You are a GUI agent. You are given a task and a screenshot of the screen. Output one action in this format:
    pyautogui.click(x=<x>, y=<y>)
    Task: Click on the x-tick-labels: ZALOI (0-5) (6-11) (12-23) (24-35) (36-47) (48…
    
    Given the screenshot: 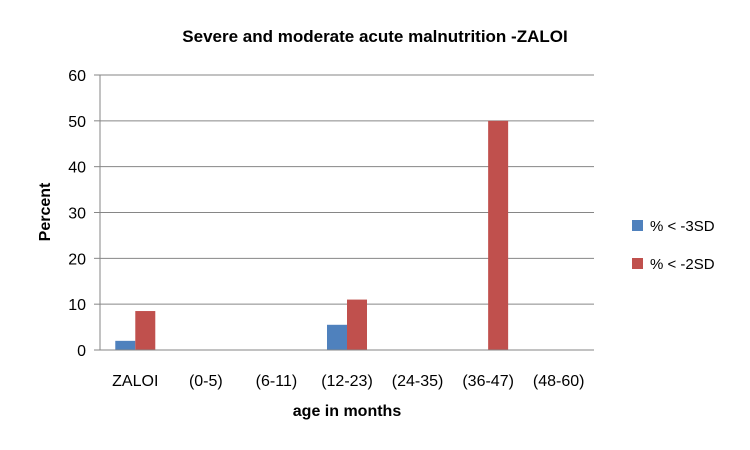 What is the action you would take?
    pyautogui.click(x=348, y=381)
    